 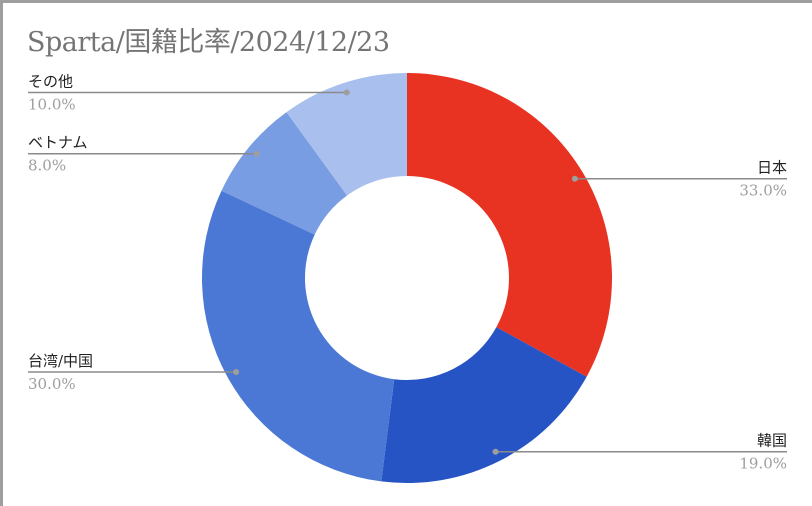 What do you see at coordinates (52, 105) in the screenshot?
I see `slice-value-label: 10.0%` at bounding box center [52, 105].